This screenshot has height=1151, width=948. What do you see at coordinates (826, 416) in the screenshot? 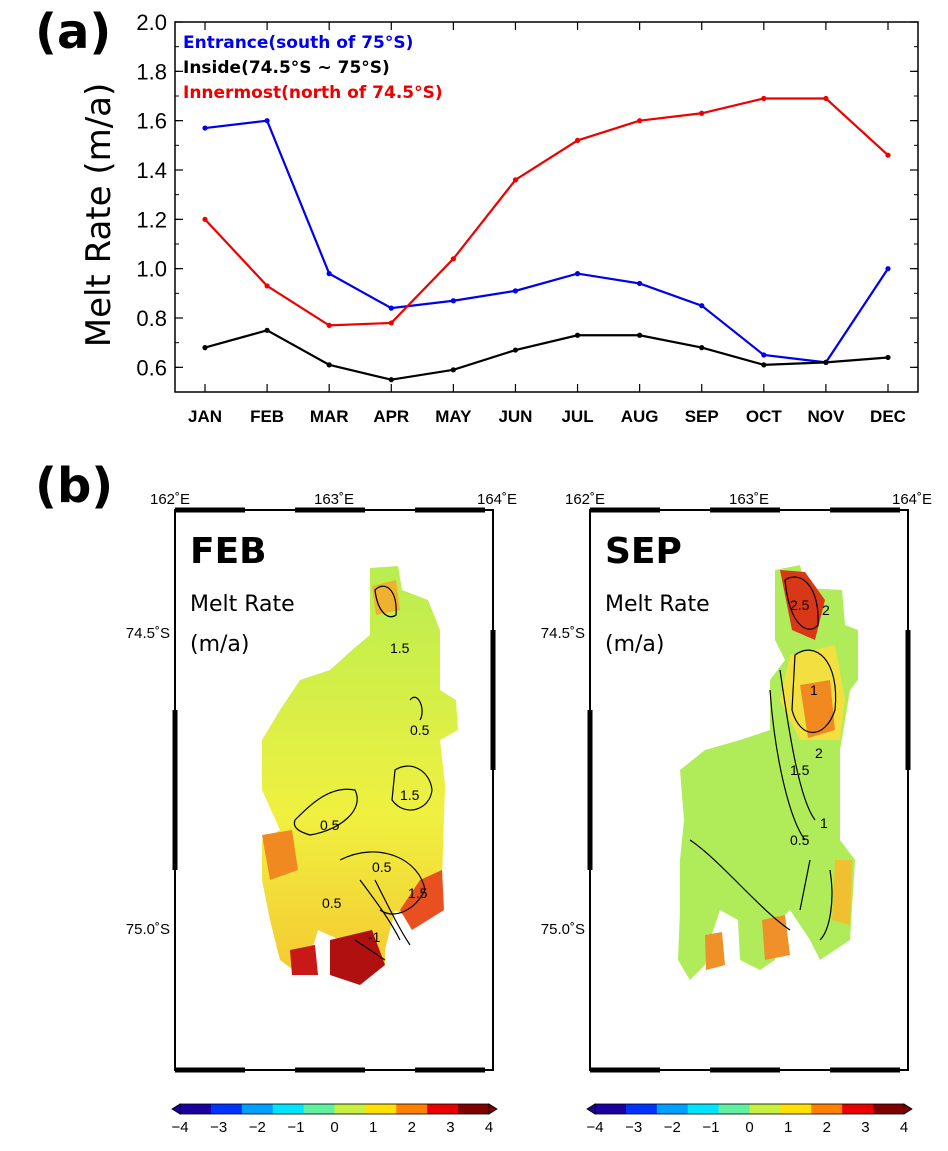
I see `x-tick-label: NOV` at bounding box center [826, 416].